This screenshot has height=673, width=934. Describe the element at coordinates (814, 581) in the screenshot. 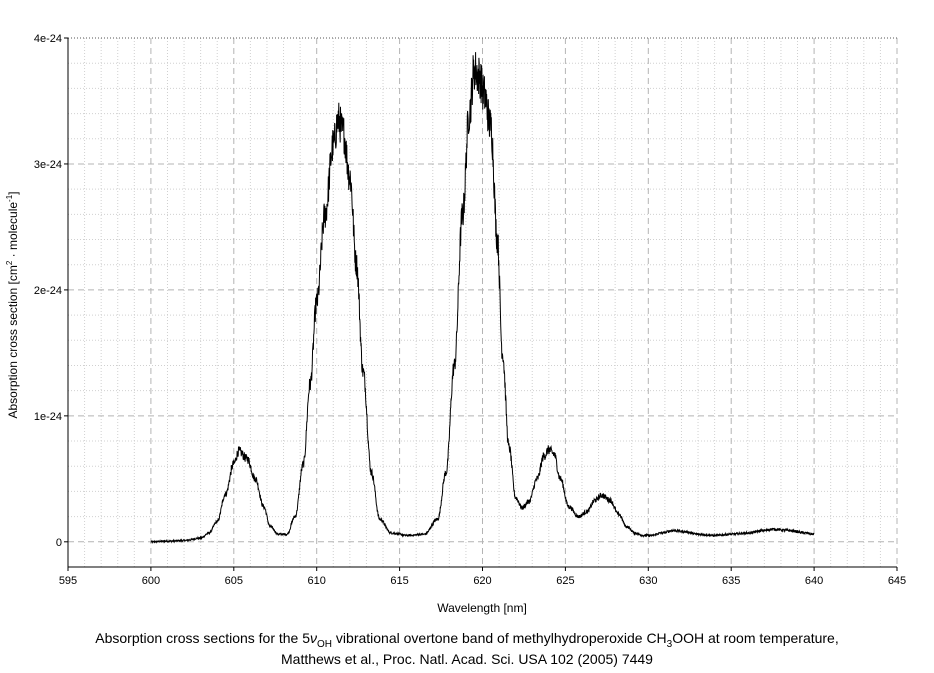

I see `x-tick-label: 640` at that location.